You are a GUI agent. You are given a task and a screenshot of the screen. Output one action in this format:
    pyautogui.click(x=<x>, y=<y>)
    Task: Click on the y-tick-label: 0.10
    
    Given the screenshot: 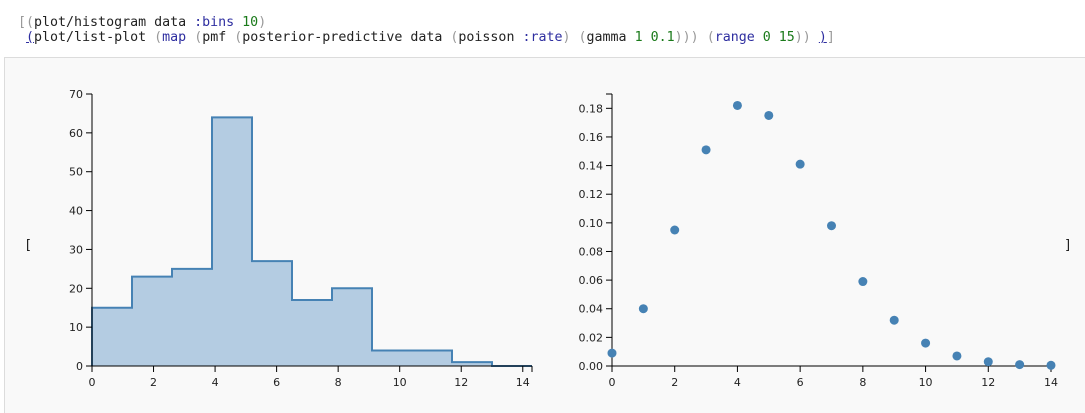 What is the action you would take?
    pyautogui.click(x=591, y=223)
    